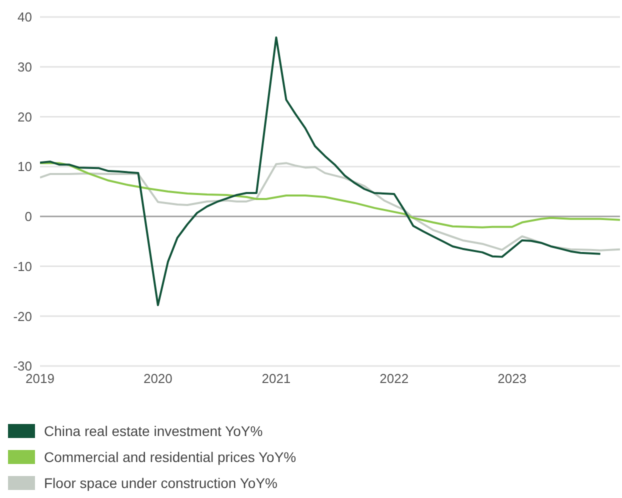  What do you see at coordinates (25, 66) in the screenshot?
I see `y-tick-label: 30` at bounding box center [25, 66].